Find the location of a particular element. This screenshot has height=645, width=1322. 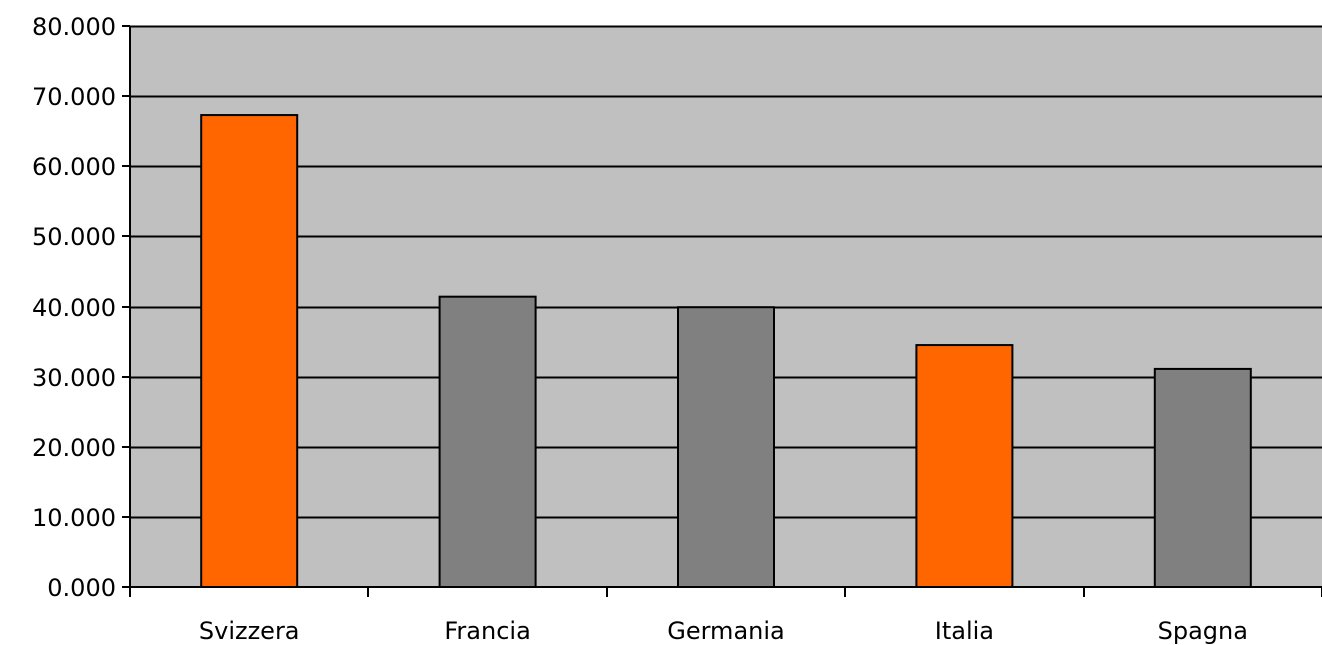

y-tick-label: 30.000 is located at coordinates (74, 378).